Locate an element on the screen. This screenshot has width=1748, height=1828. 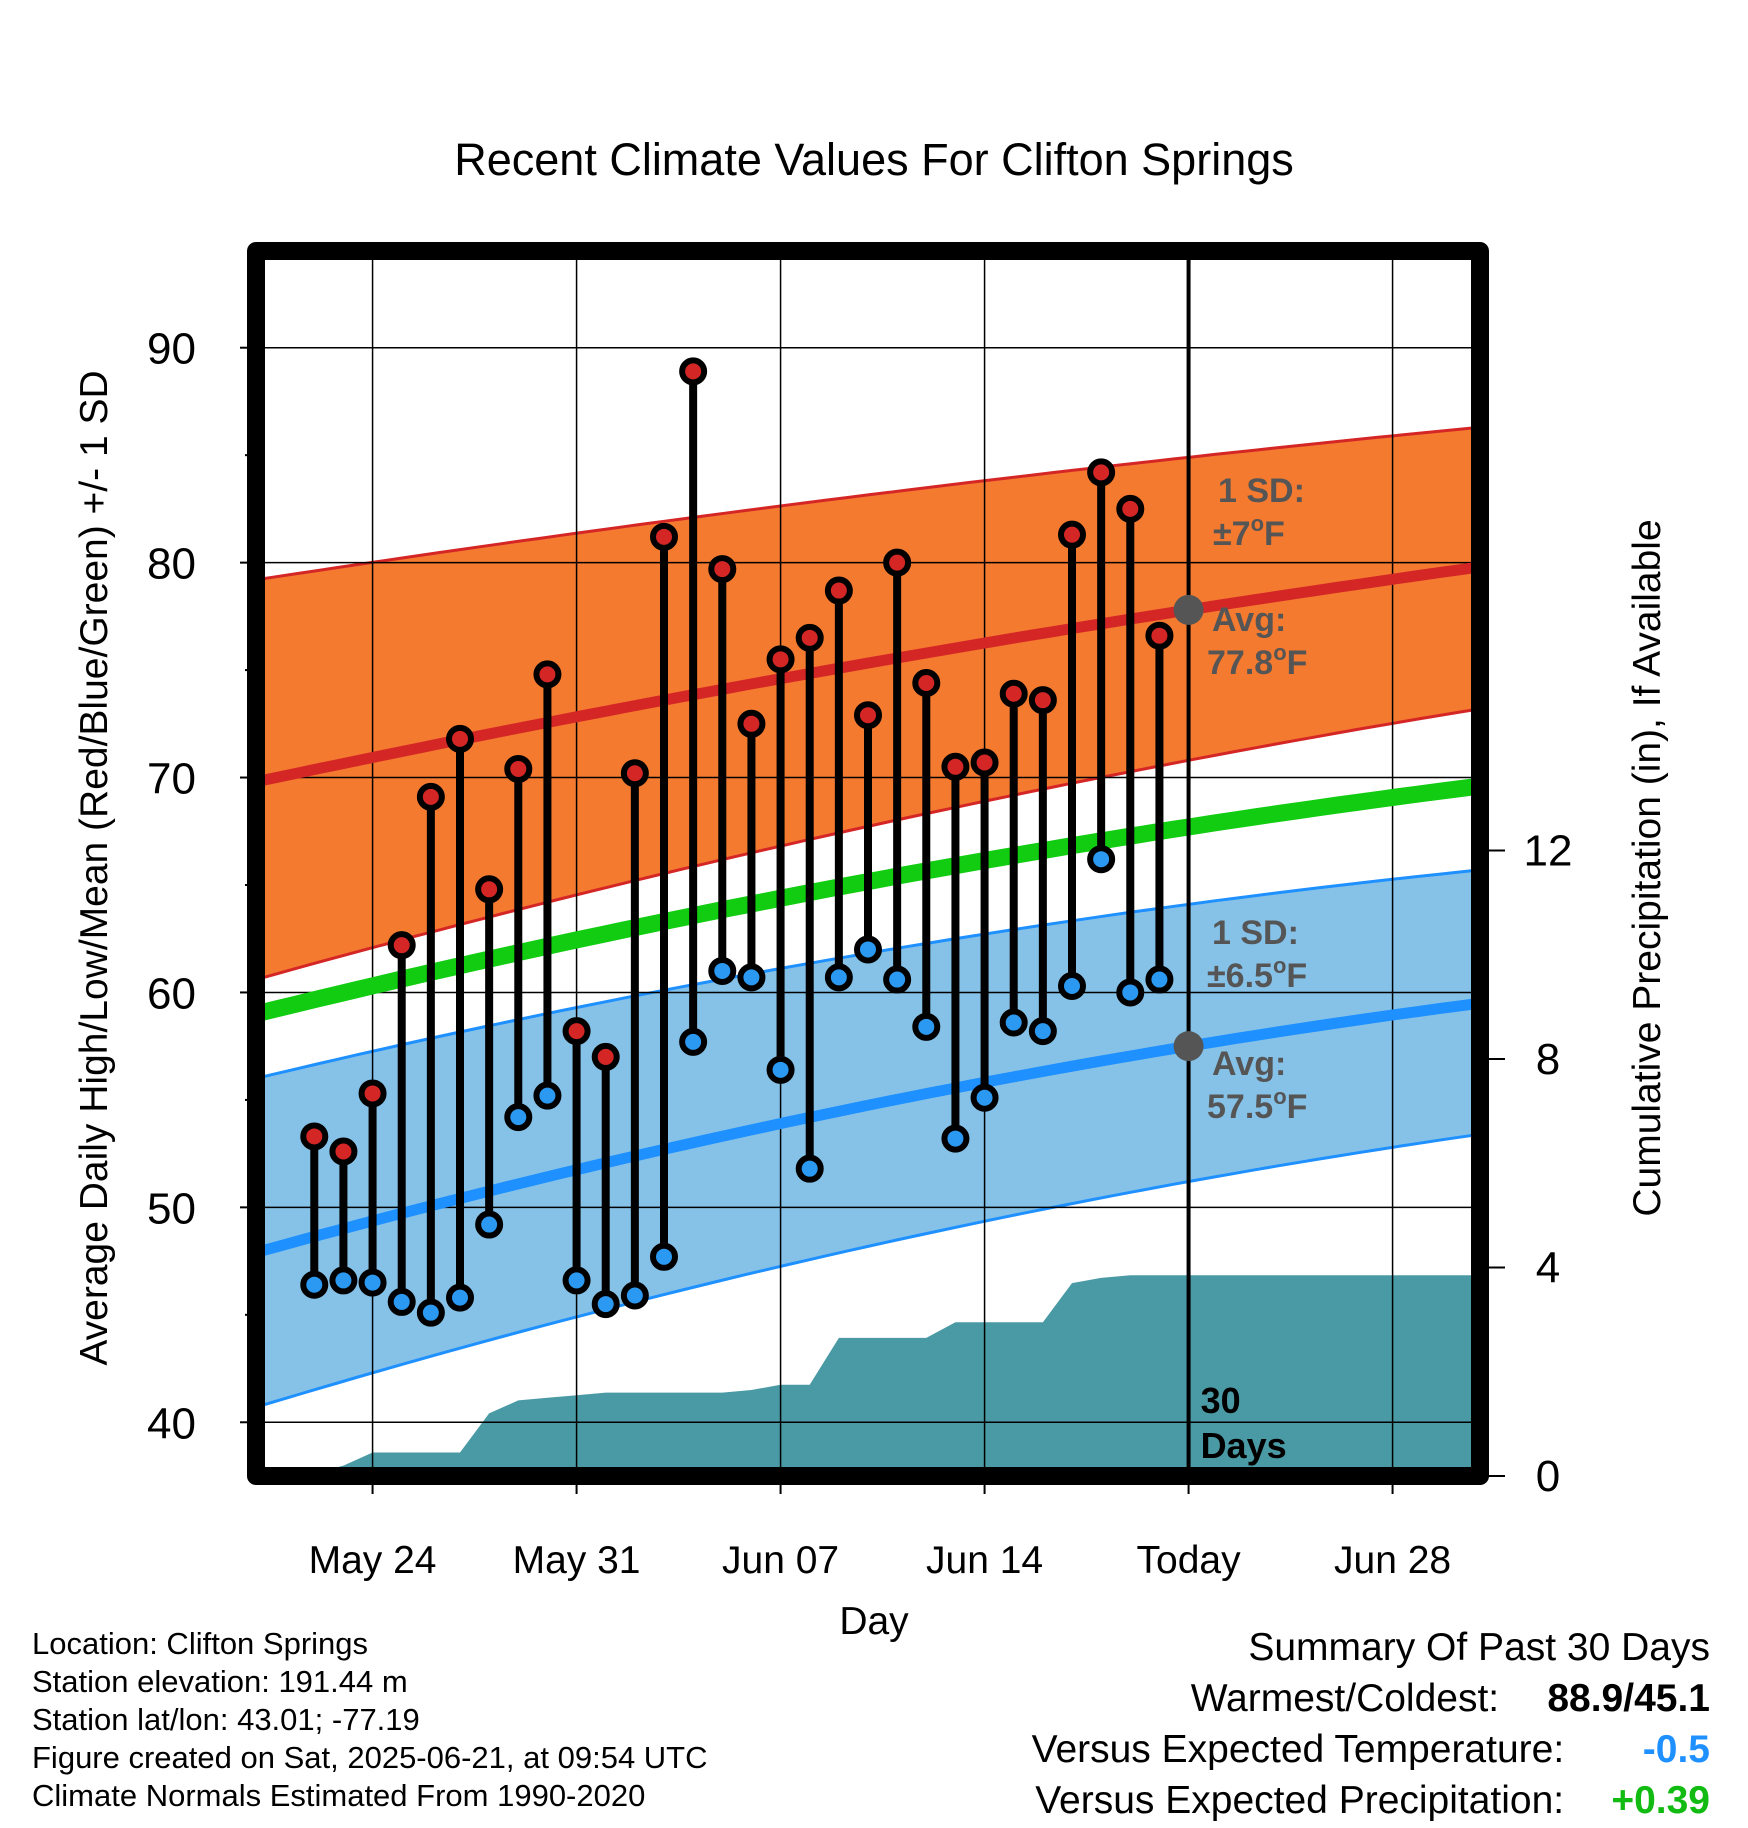
temp-anomaly-label: Versus Expected Temperature: is located at coordinates (1298, 1749).